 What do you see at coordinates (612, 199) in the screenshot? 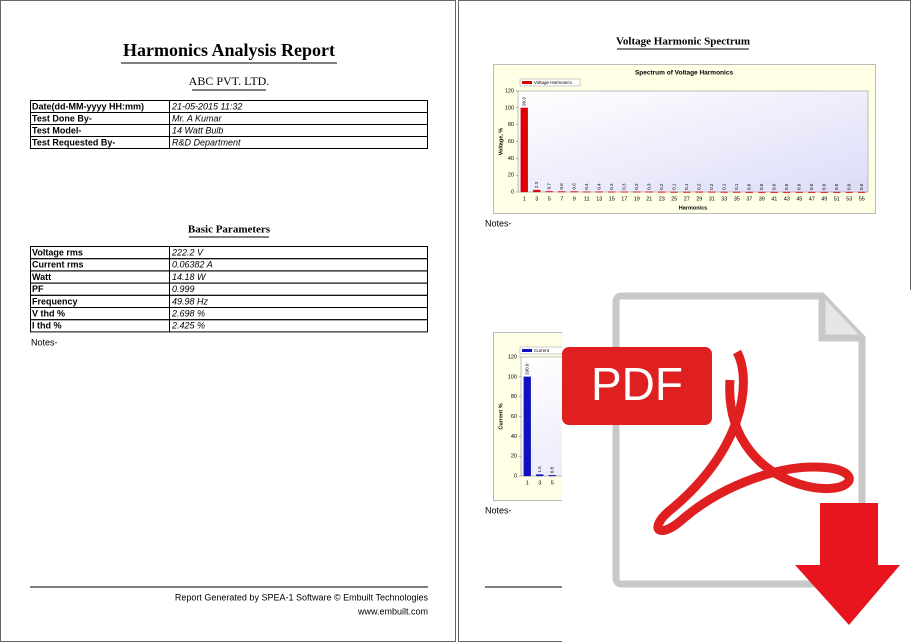
I see `x-tick-label: 15` at bounding box center [612, 199].